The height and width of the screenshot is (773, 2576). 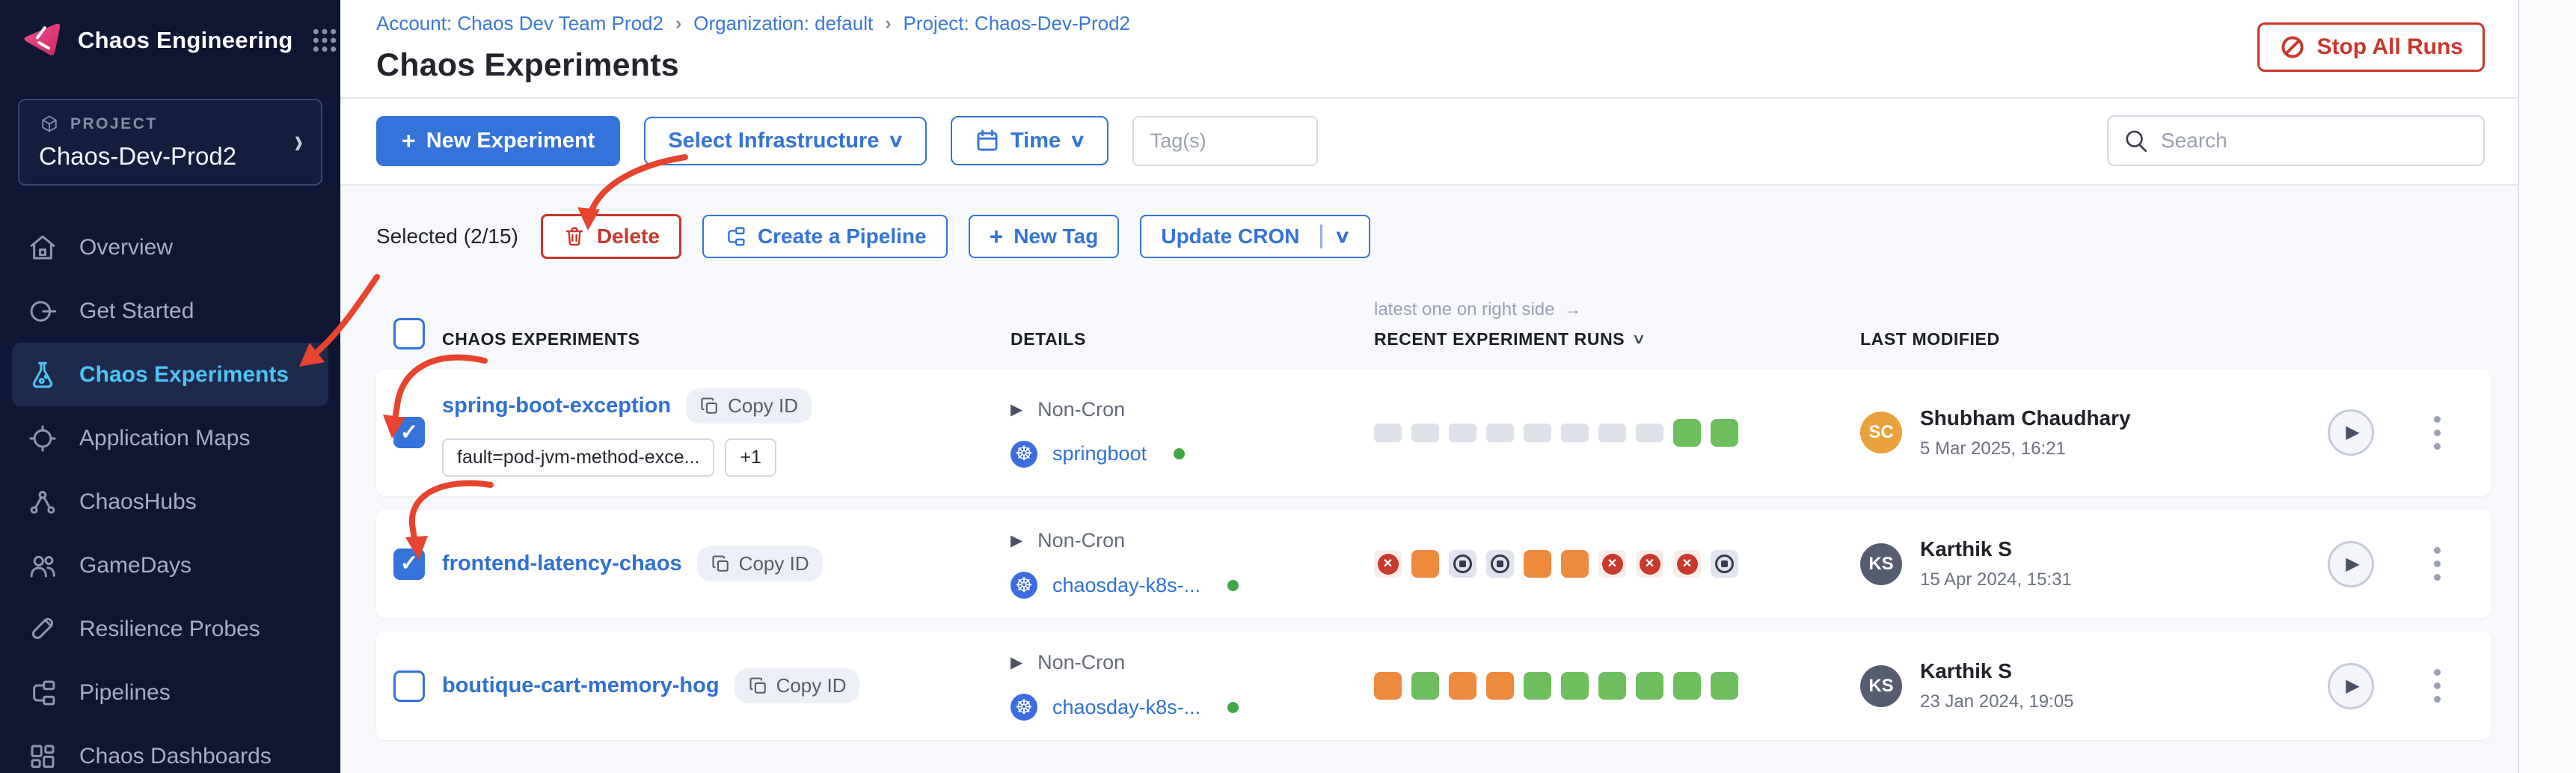 I want to click on project-selector: PROJECT Chaos-Dev-Prod2 ›, so click(x=170, y=142).